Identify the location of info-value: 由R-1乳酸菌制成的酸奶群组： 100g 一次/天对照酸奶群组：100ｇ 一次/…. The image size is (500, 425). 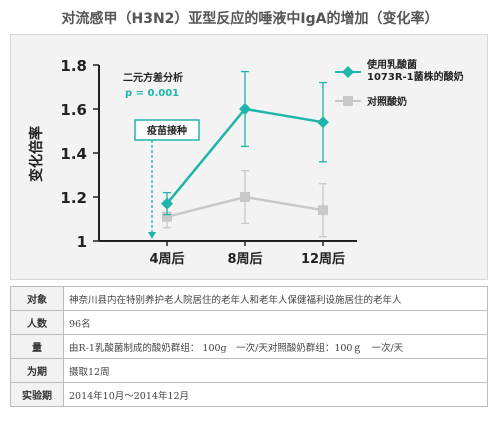
(275, 346).